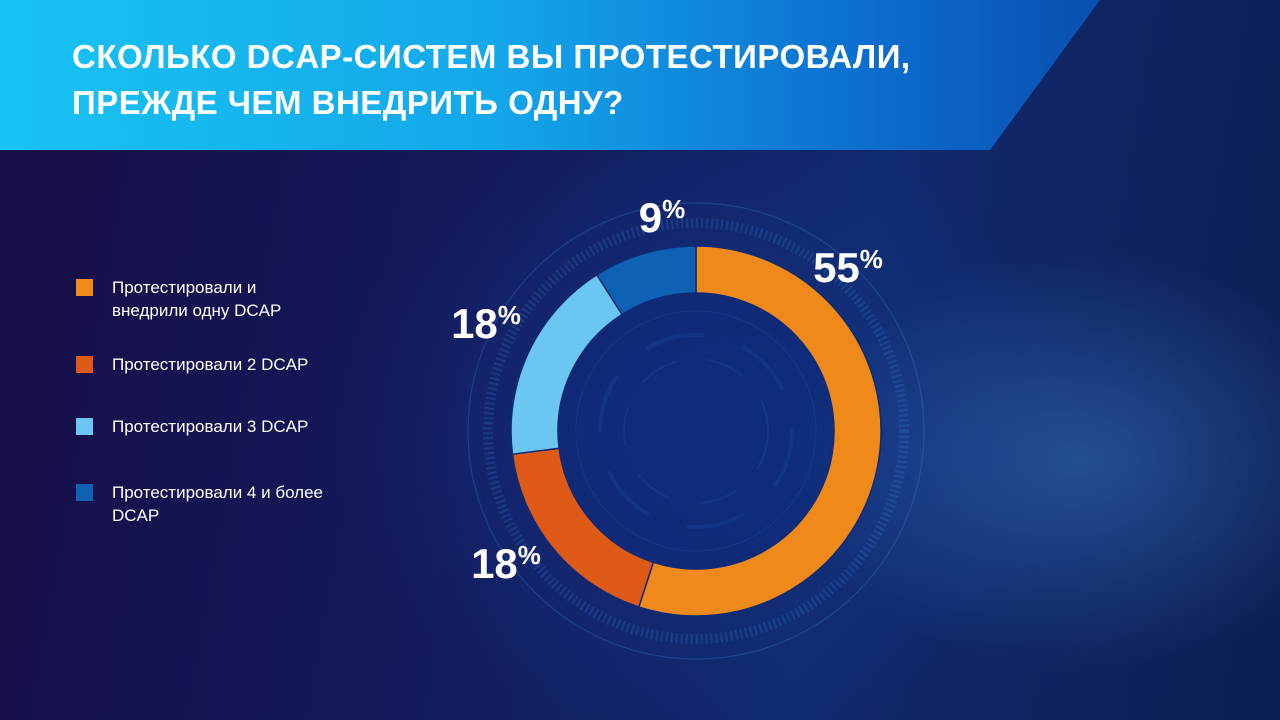  Describe the element at coordinates (662, 217) in the screenshot. I see `value-label-4: 9%` at that location.